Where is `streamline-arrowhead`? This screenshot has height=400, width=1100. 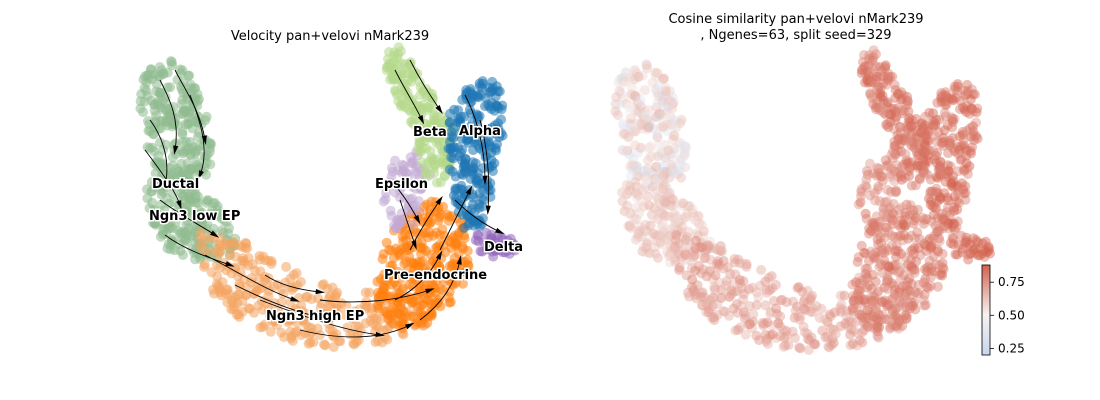 streamline-arrowhead is located at coordinates (176, 150).